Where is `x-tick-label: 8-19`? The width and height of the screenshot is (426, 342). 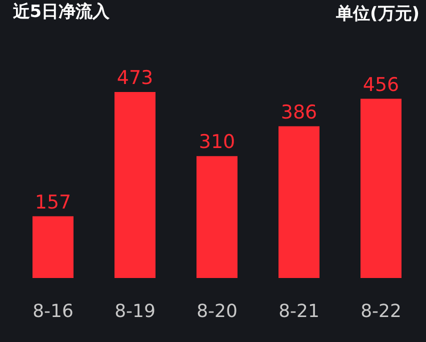
x-tick-label: 8-19 is located at coordinates (135, 311).